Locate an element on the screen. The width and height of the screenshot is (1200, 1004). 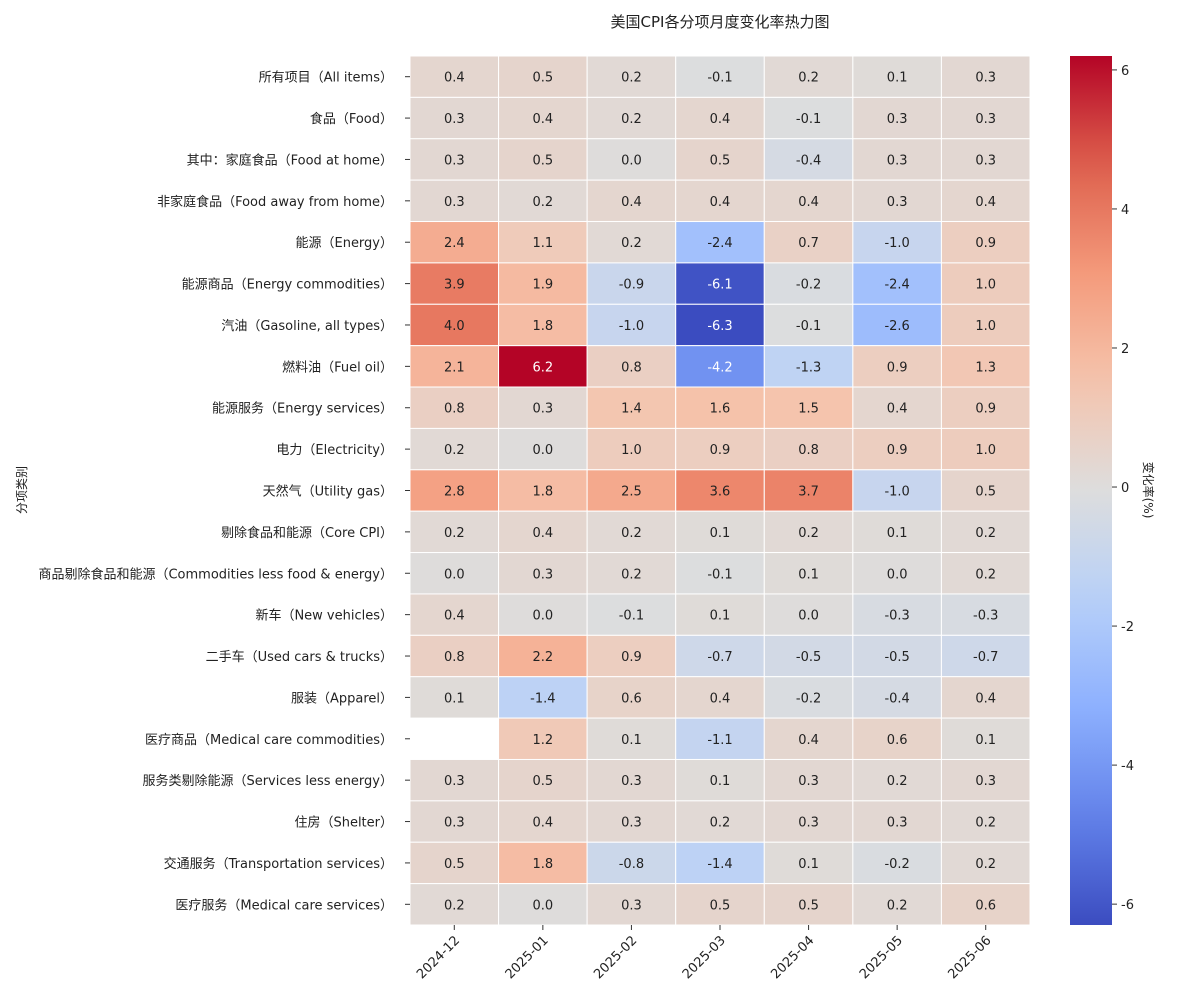
x-tick-label: 2025-05 is located at coordinates (881, 957).